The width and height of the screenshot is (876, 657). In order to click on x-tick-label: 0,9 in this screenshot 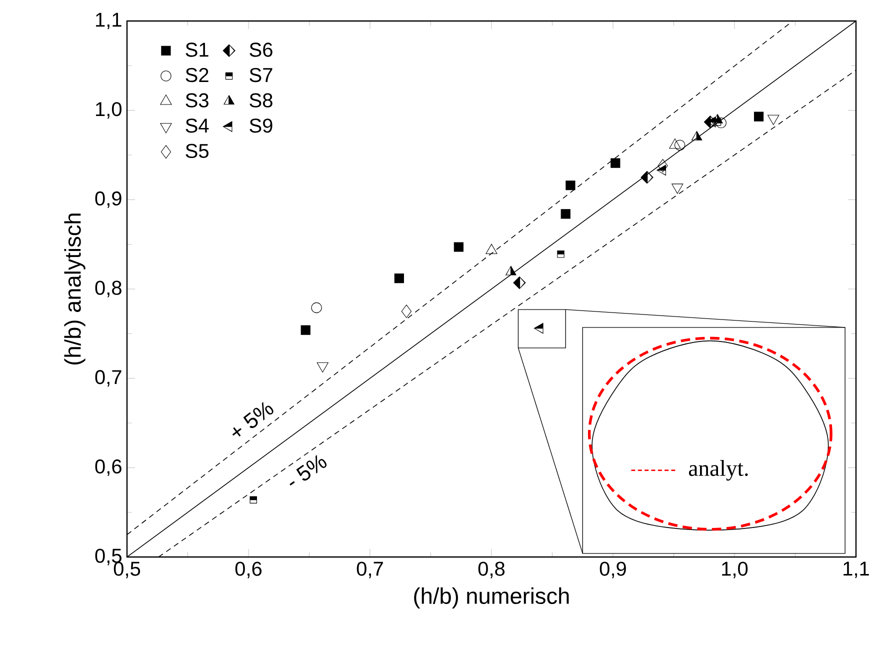, I will do `click(613, 570)`.